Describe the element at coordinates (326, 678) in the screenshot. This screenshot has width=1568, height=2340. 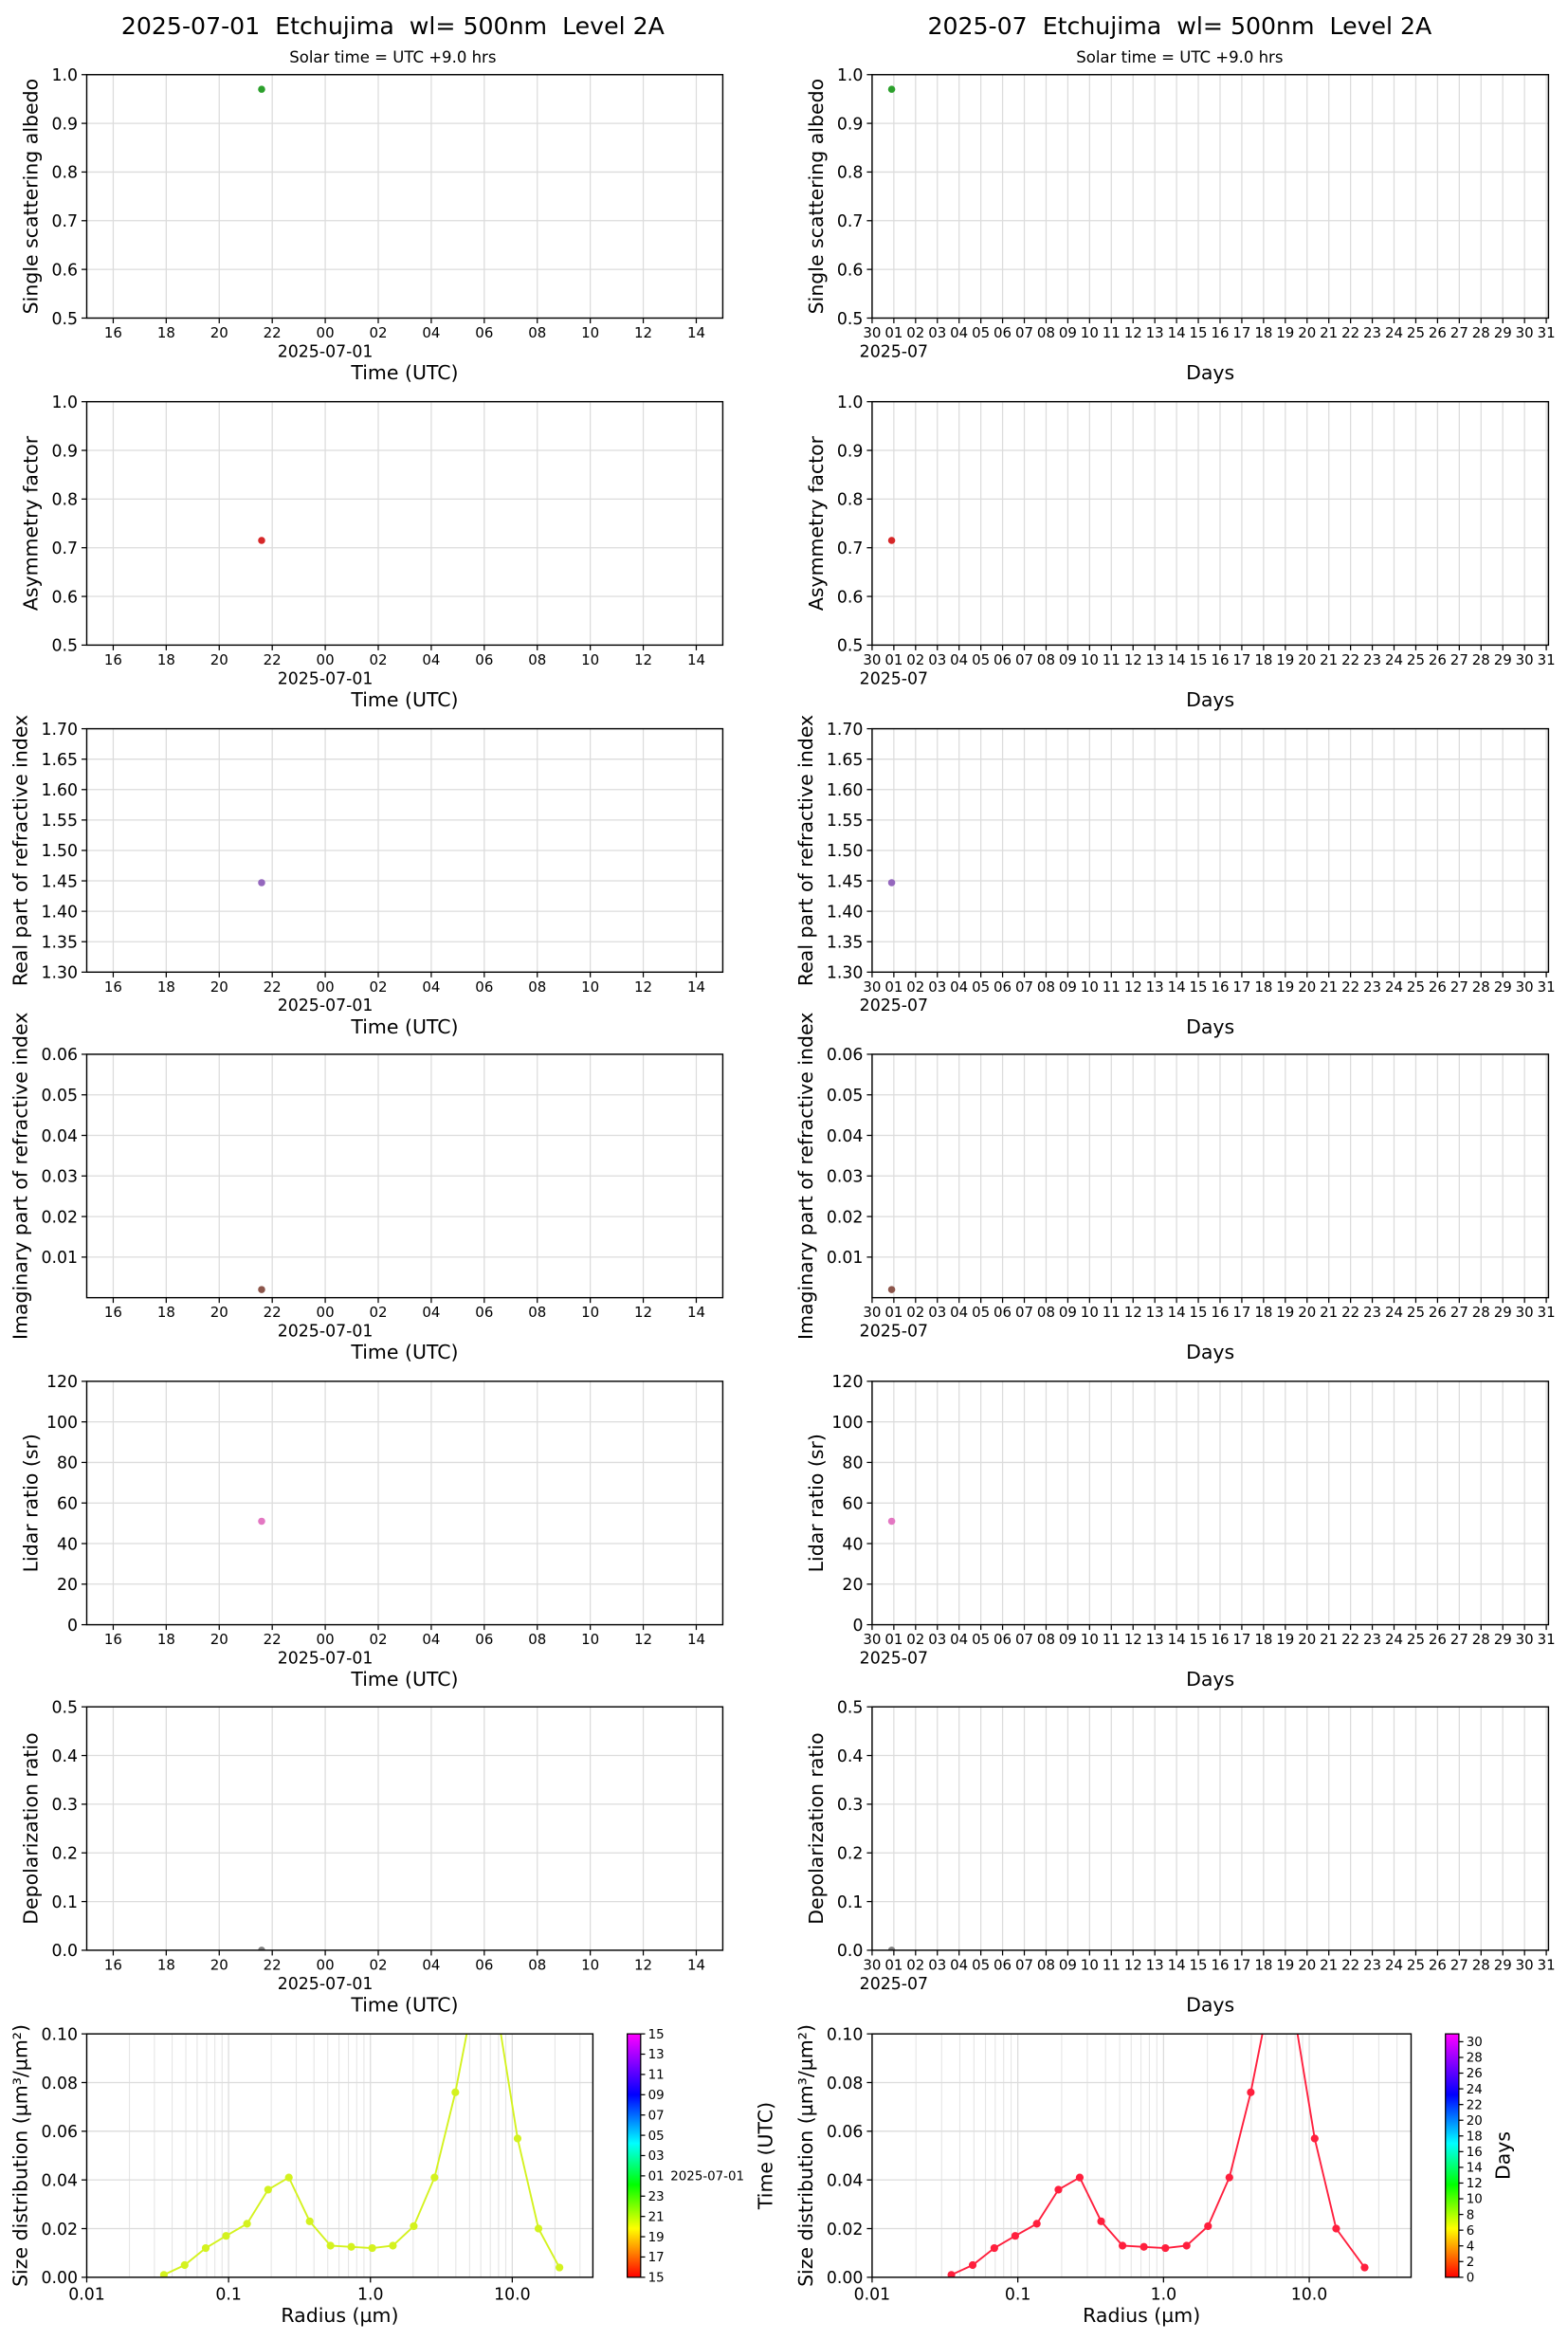
I see `x-tick-date: 2025-07-01` at that location.